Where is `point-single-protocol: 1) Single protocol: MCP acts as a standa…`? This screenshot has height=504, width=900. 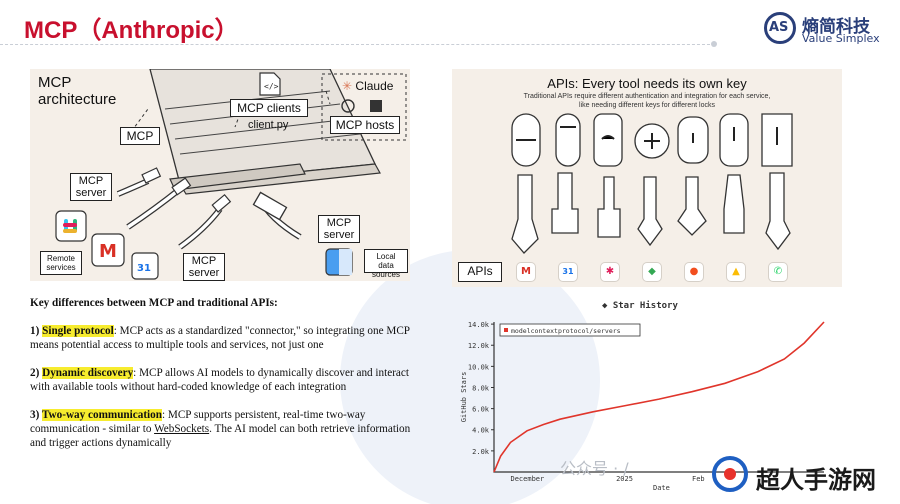
point-single-protocol: 1) Single protocol: MCP acts as a standa… is located at coordinates (227, 338).